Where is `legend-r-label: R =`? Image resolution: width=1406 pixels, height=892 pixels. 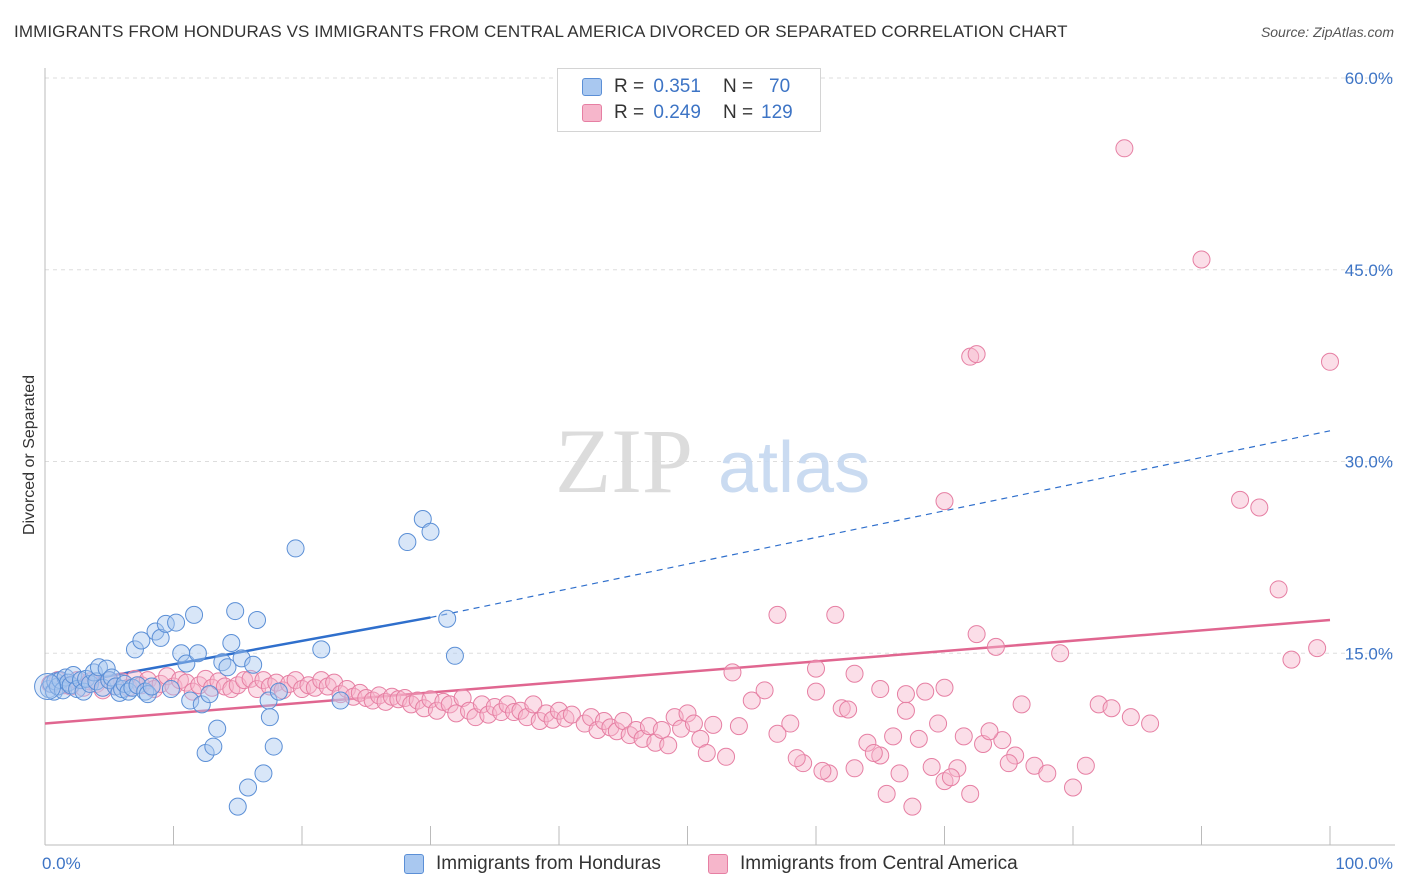 legend-r-label: R = is located at coordinates (629, 86).